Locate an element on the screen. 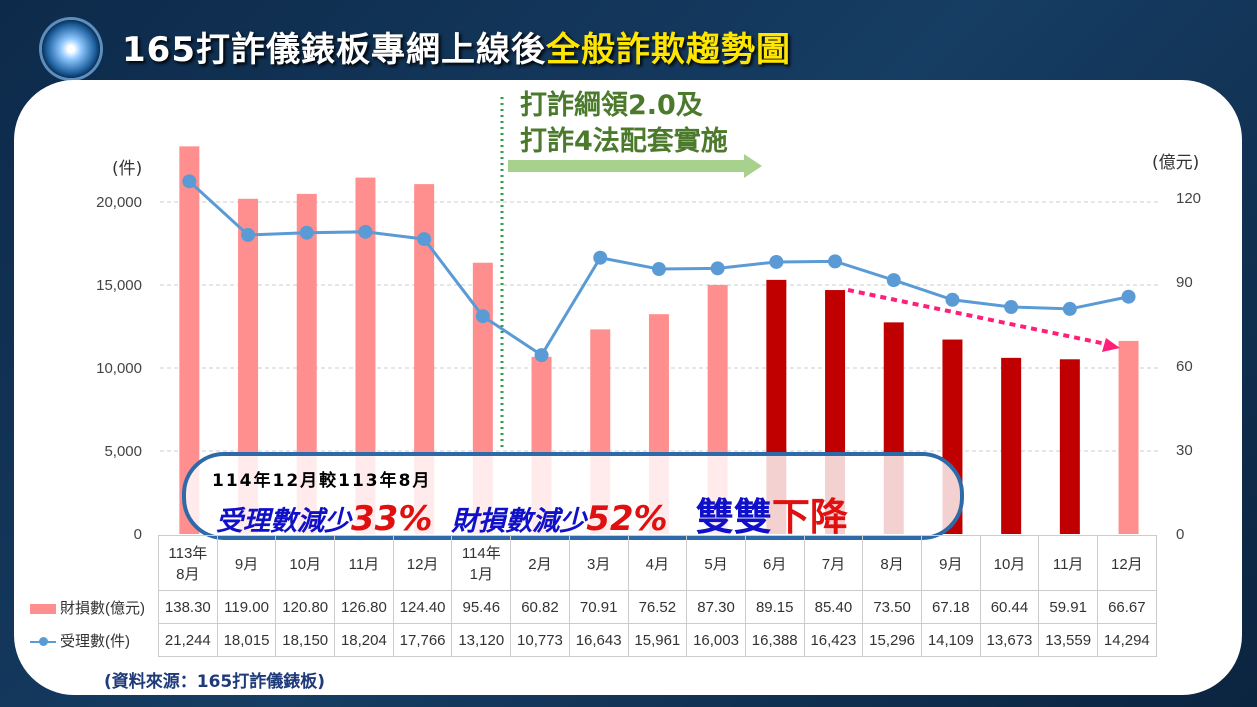 This screenshot has height=707, width=1257. left-tick-label: 10,000 is located at coordinates (119, 368).